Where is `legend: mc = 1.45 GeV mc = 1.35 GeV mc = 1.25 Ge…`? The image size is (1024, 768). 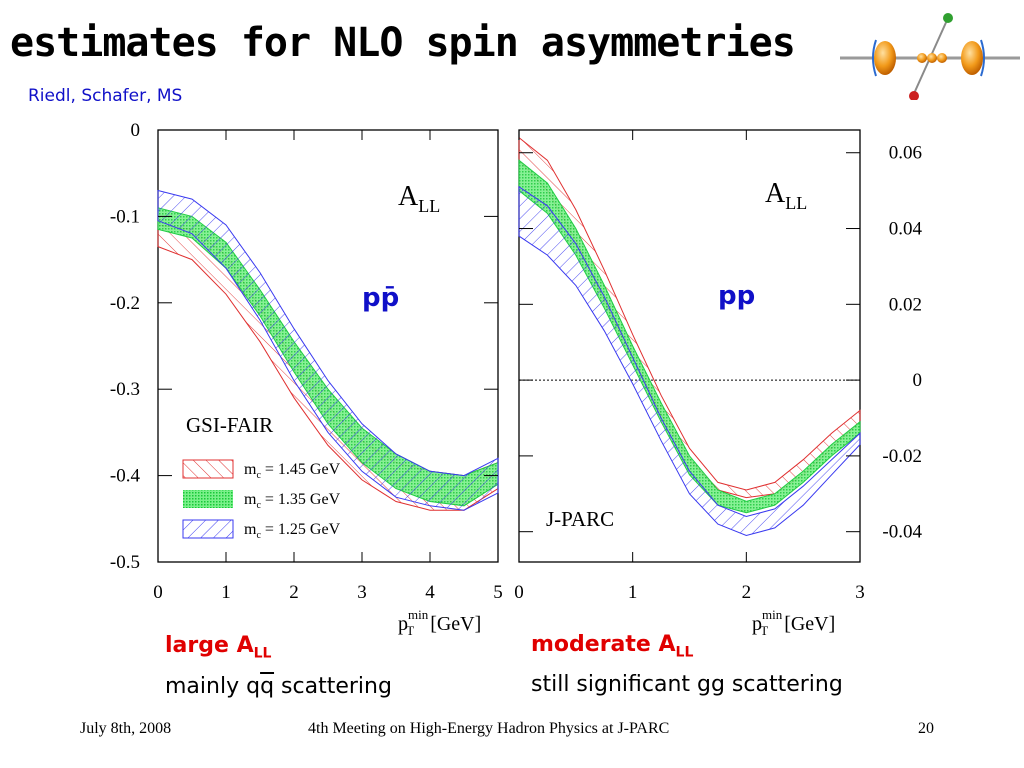
legend: mc = 1.45 GeV mc = 1.35 GeV mc = 1.25 Ge… is located at coordinates (261, 500).